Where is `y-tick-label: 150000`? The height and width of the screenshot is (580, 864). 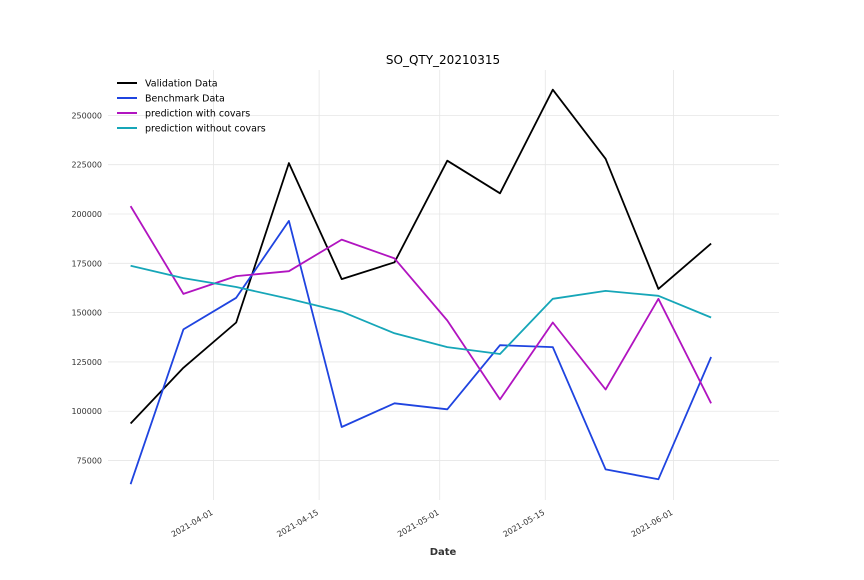
y-tick-label: 150000 is located at coordinates (86, 313).